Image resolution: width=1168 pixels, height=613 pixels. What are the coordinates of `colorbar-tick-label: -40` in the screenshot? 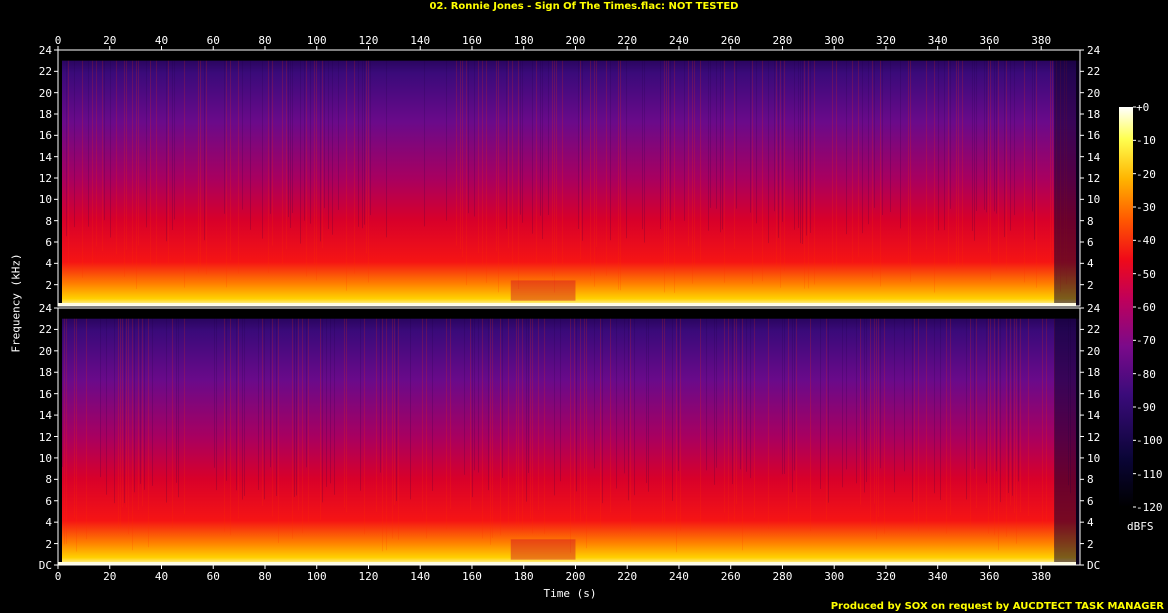 It's located at (1146, 241).